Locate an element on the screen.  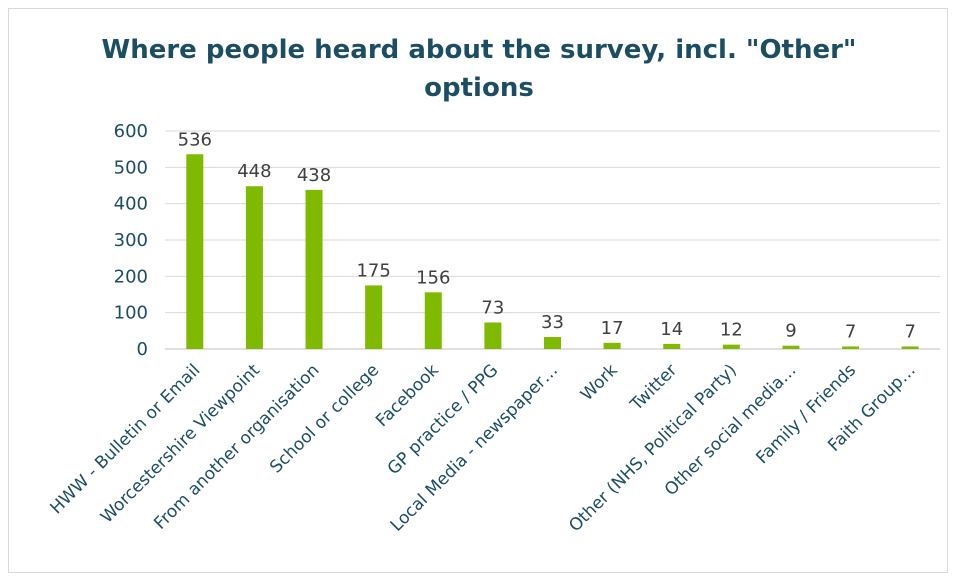
data-label: 175 is located at coordinates (373, 270).